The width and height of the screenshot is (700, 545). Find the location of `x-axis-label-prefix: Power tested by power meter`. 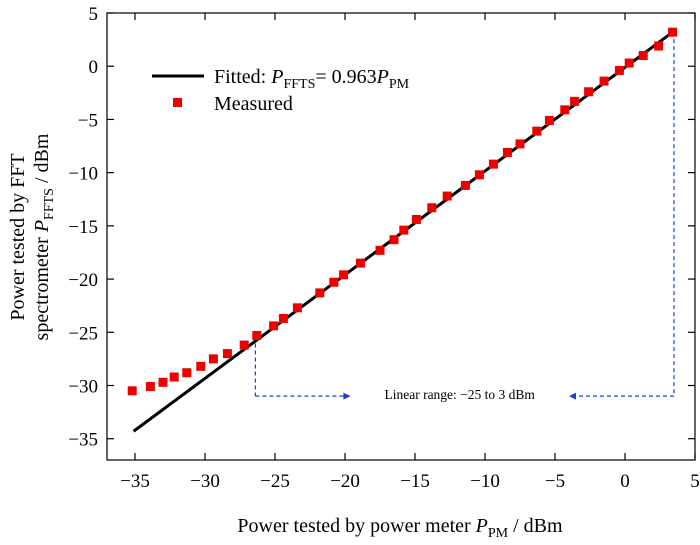

x-axis-label-prefix: Power tested by power meter is located at coordinates (356, 526).